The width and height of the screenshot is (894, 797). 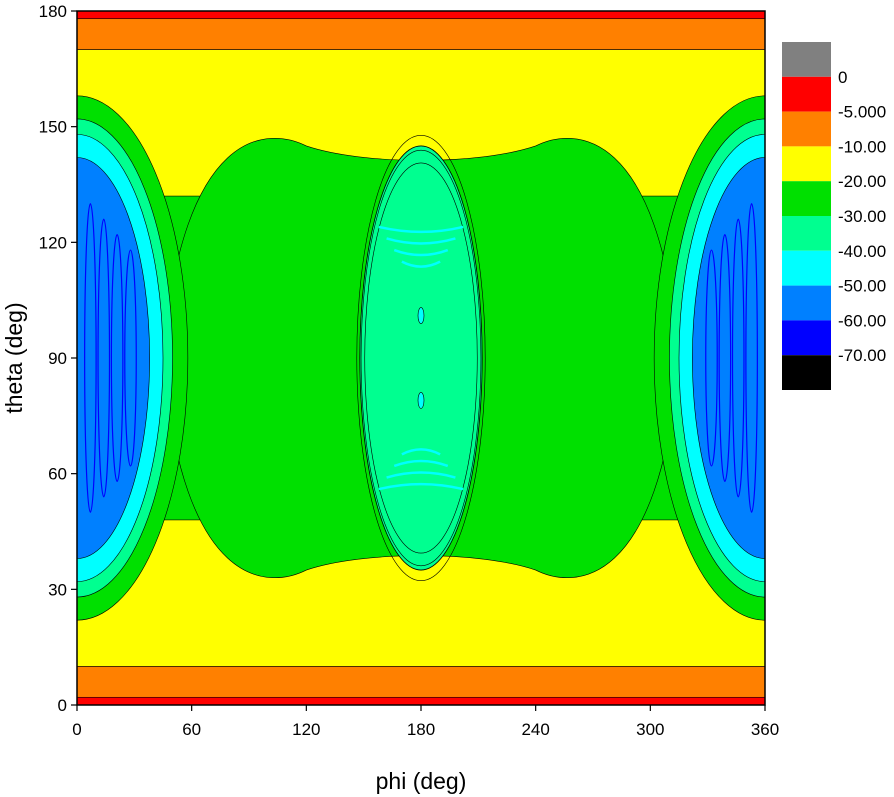 I want to click on x-axis: 0 60 120 180 240 300 360, so click(x=425, y=722).